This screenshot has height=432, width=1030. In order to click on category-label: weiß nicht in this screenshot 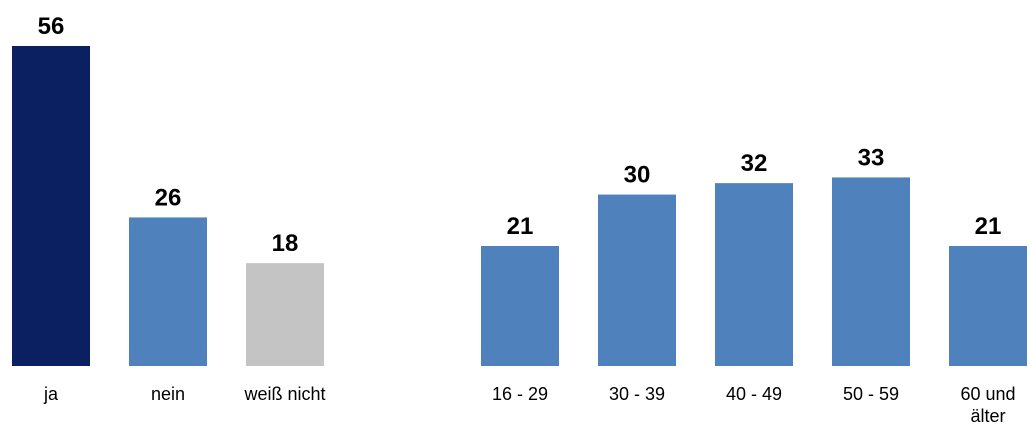, I will do `click(284, 394)`.